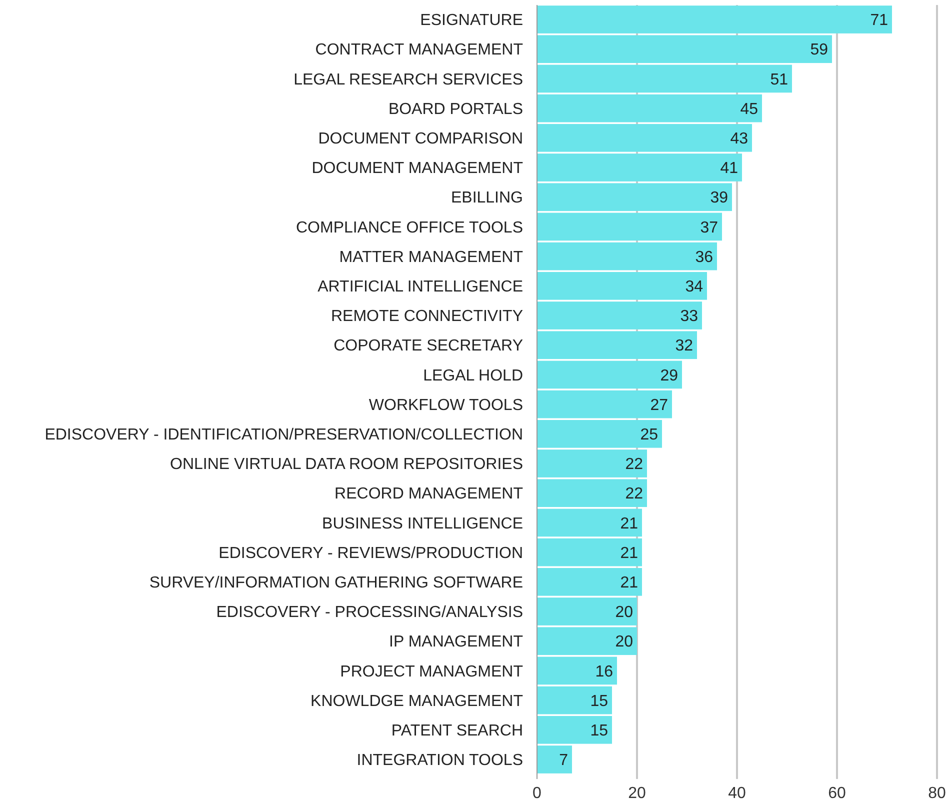 The width and height of the screenshot is (948, 806). I want to click on y-tick-label: REMOTE CONNECTIVITY, so click(427, 317).